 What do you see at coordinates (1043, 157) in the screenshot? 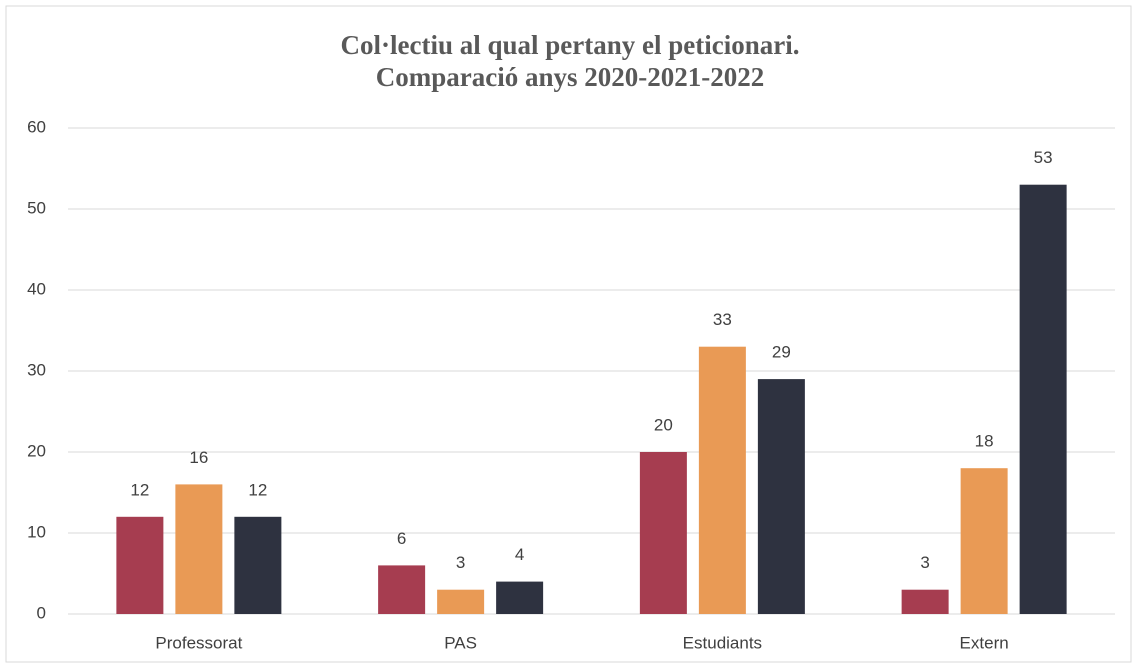
I see `data-label: 53` at bounding box center [1043, 157].